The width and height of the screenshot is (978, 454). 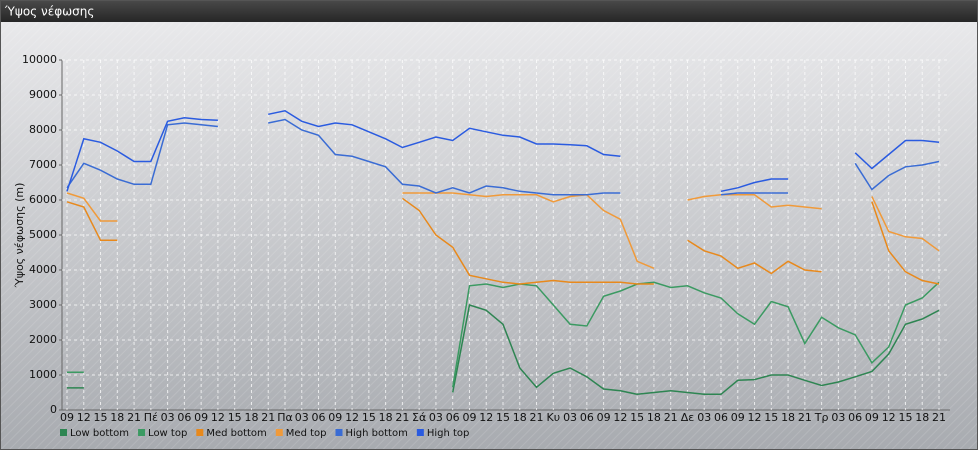 I want to click on legend-label: High top, so click(x=448, y=433).